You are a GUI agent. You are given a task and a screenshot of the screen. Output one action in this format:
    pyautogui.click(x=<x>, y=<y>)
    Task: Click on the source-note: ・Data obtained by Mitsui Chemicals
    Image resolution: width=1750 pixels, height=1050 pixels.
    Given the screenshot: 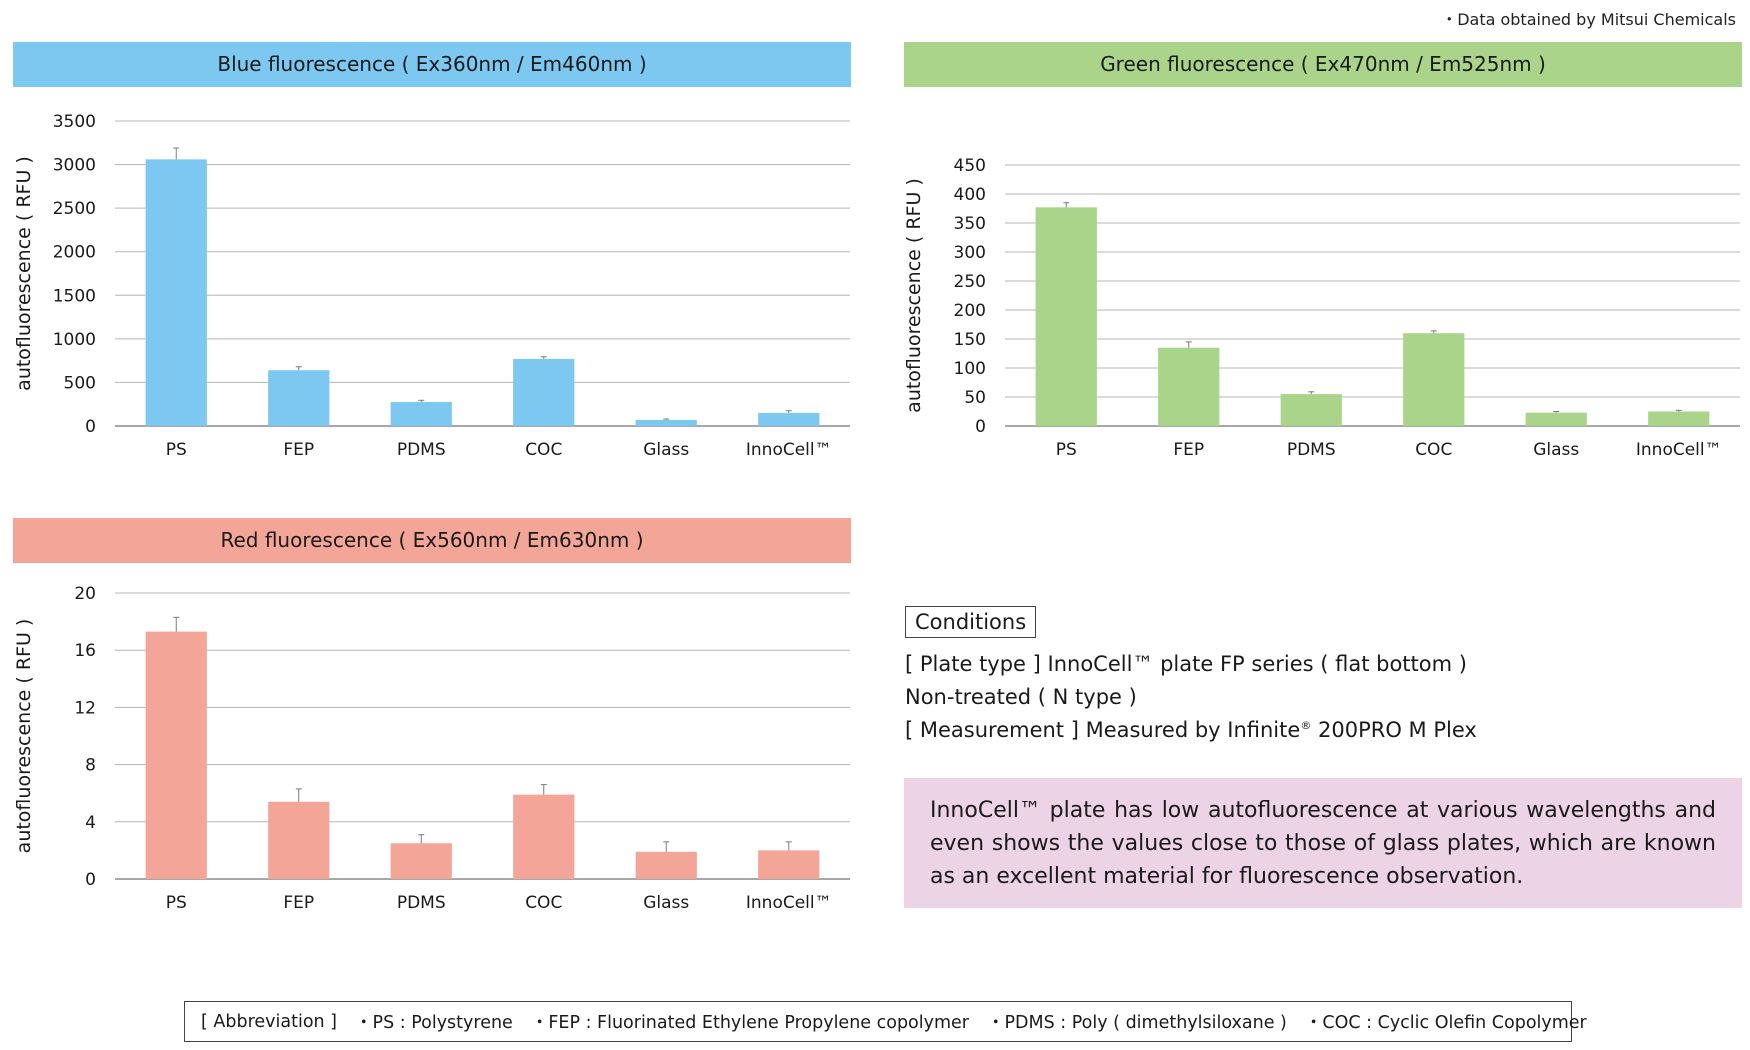 What is the action you would take?
    pyautogui.click(x=1588, y=19)
    